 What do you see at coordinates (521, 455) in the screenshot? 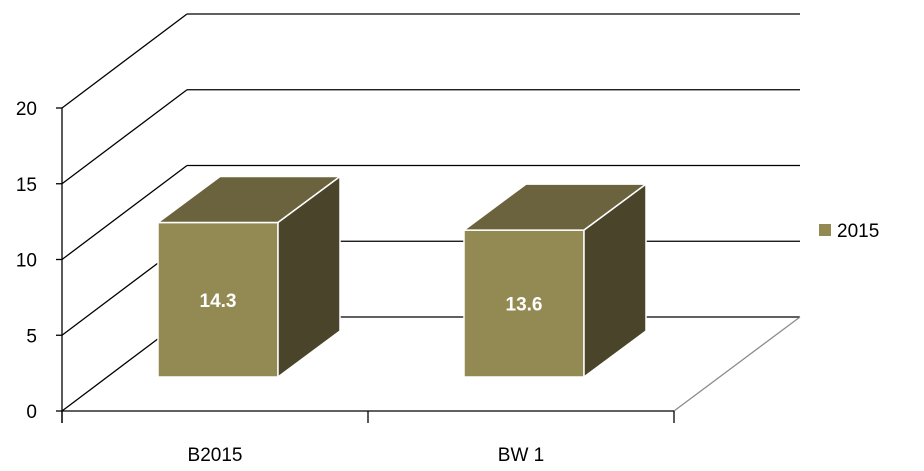
I see `x-category-label: BW 1` at bounding box center [521, 455].